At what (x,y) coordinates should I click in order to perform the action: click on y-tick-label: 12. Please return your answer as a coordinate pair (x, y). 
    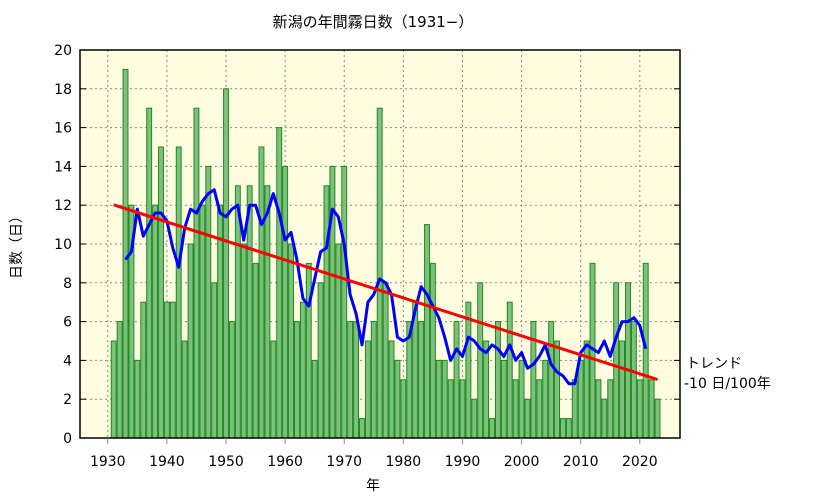
    Looking at the image, I should click on (63, 206).